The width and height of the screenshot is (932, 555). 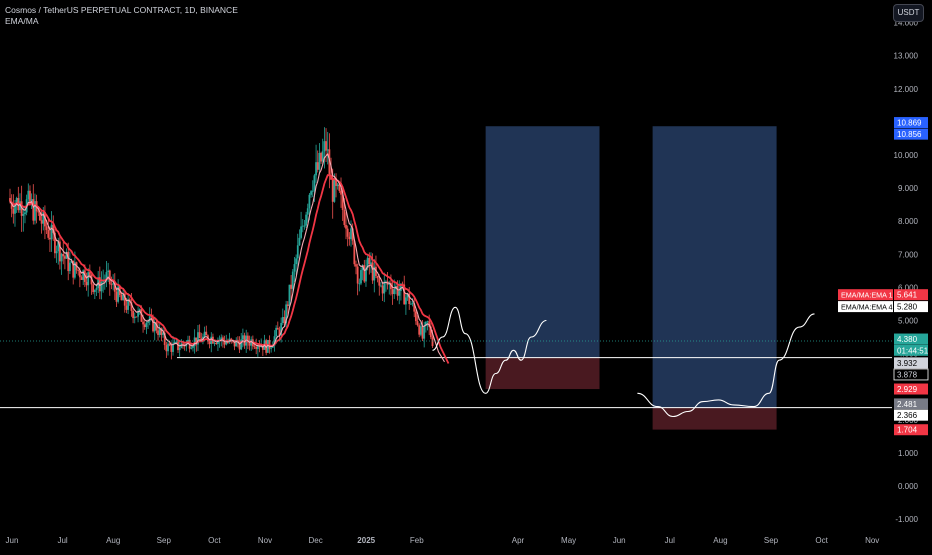 I want to click on indicator-label: EMA/MA, so click(x=22, y=21).